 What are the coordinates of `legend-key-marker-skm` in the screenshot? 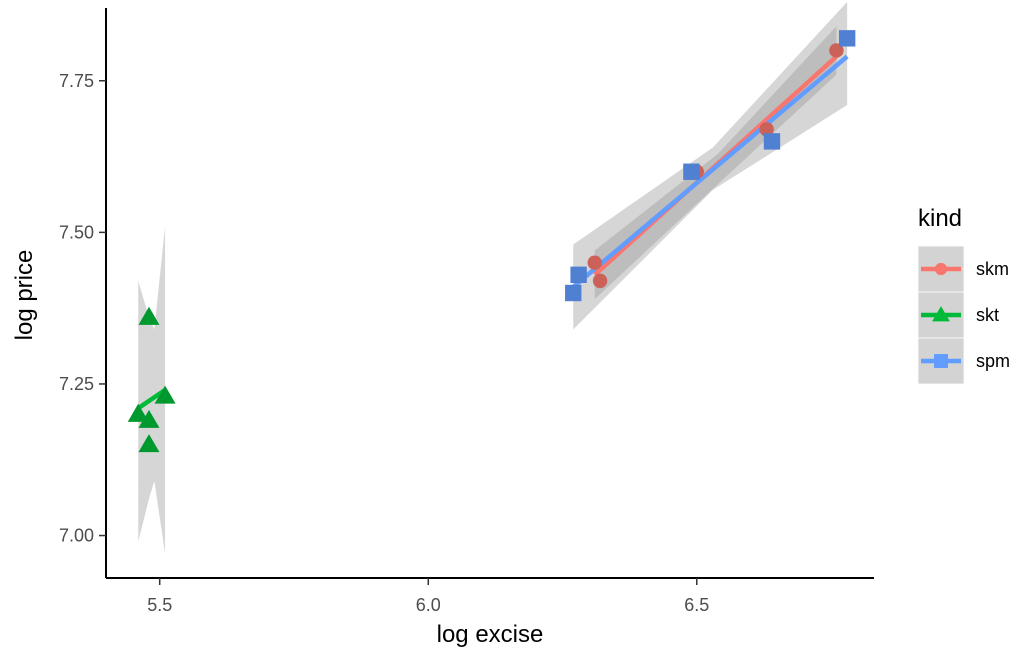 It's located at (941, 269).